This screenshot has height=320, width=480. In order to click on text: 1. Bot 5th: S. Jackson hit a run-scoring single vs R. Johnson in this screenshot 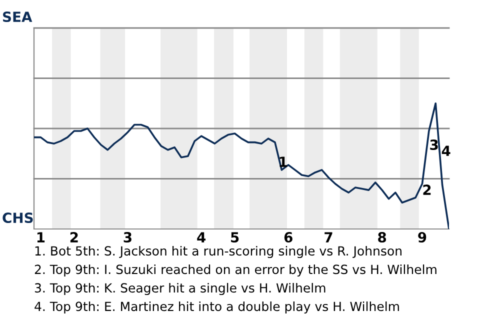, I will do `click(218, 252)`.